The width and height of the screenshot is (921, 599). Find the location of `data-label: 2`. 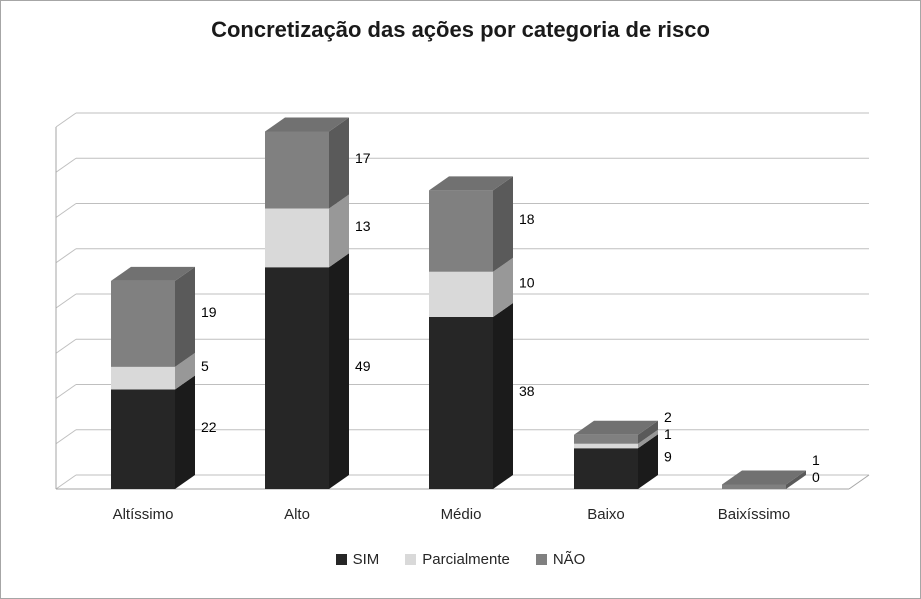

data-label: 2 is located at coordinates (668, 417).